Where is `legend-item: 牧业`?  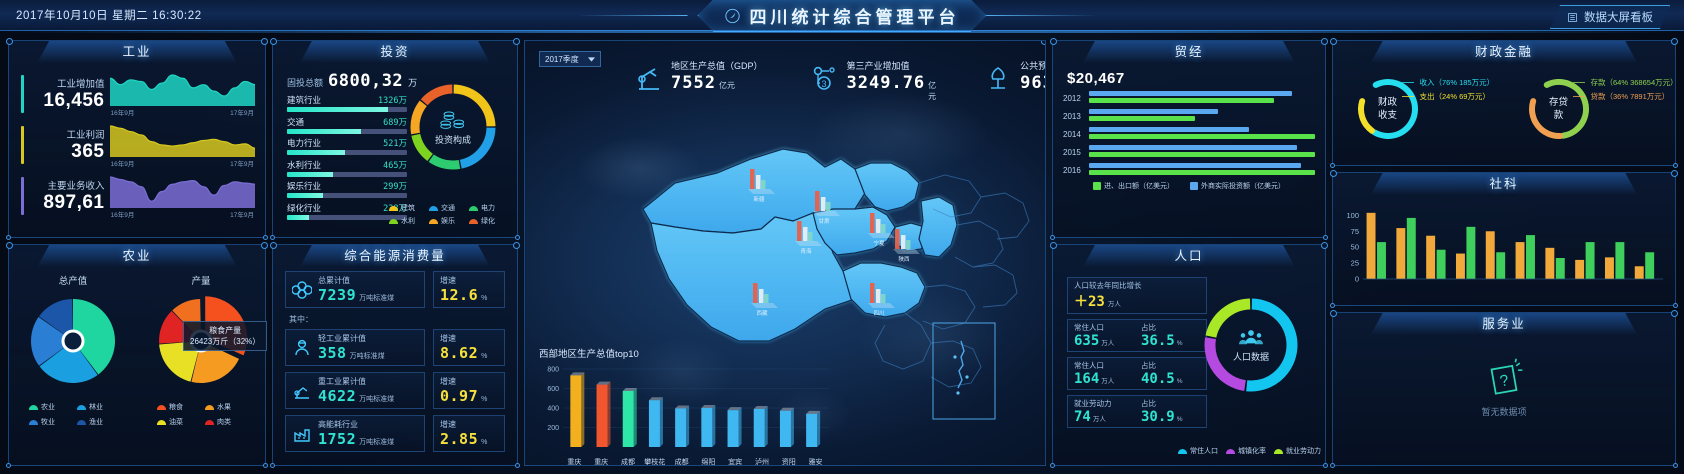 legend-item: 牧业 is located at coordinates (49, 422).